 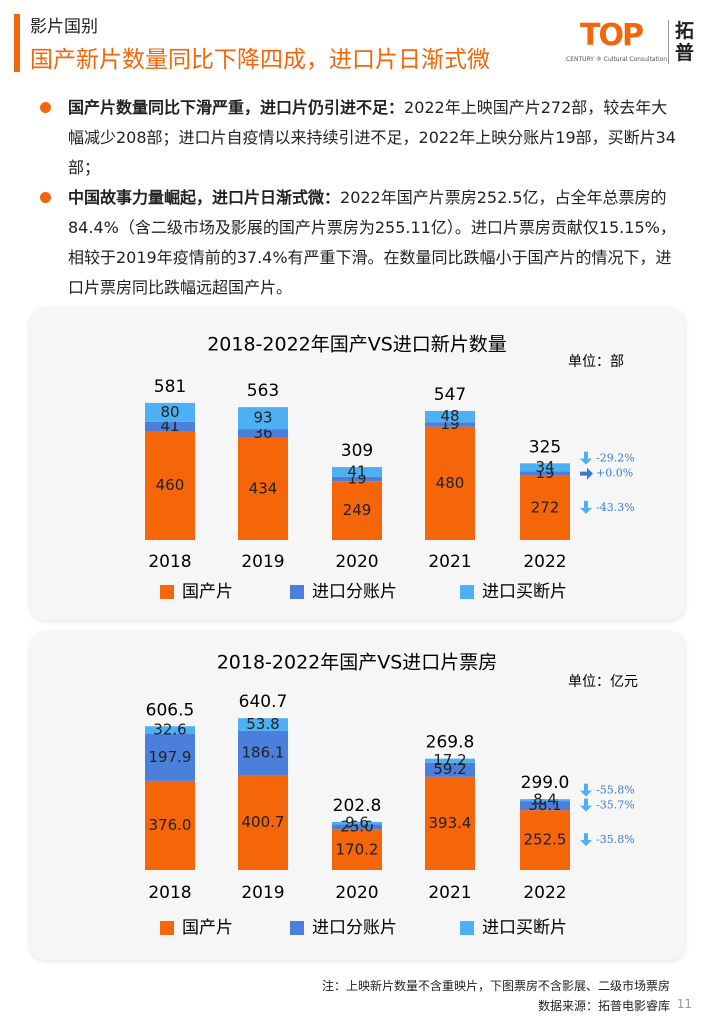 I want to click on logo-mark: TOP, so click(x=612, y=35).